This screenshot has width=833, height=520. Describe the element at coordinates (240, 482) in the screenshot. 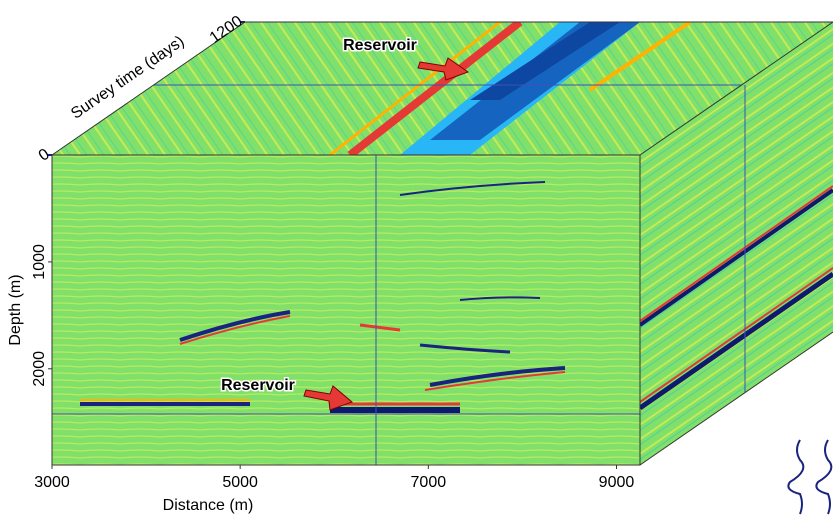

I see `x-tick-label: 5000` at that location.